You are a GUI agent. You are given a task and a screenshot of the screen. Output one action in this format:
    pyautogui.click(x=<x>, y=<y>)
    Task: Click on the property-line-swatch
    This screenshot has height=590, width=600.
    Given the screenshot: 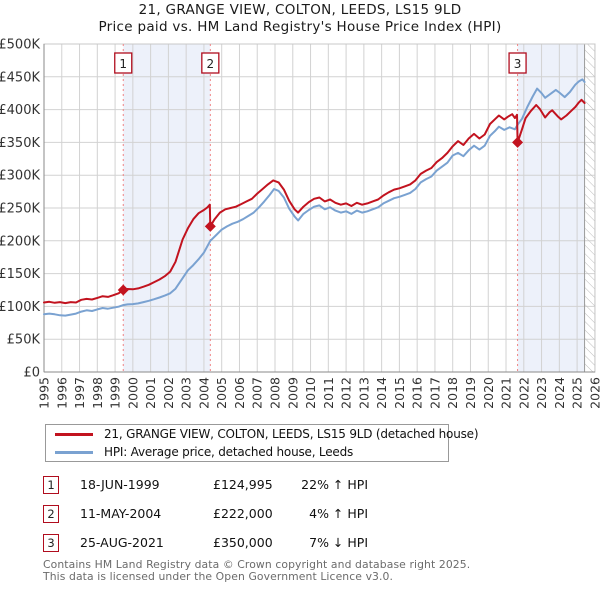 What is the action you would take?
    pyautogui.click(x=74, y=434)
    